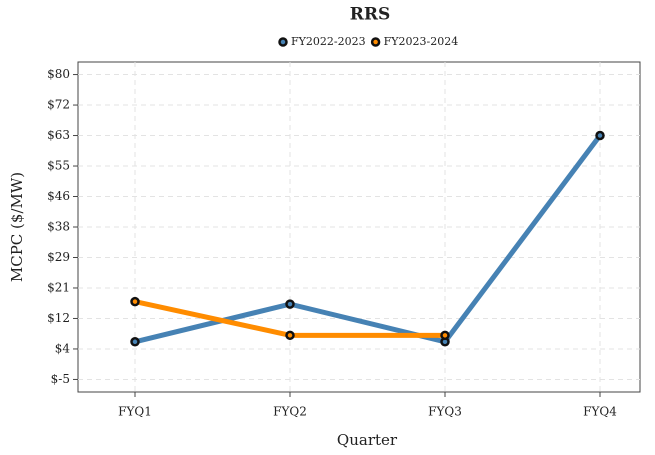 Image resolution: width=655 pixels, height=455 pixels. Describe the element at coordinates (58, 135) in the screenshot. I see `y-tick-label: $63` at that location.